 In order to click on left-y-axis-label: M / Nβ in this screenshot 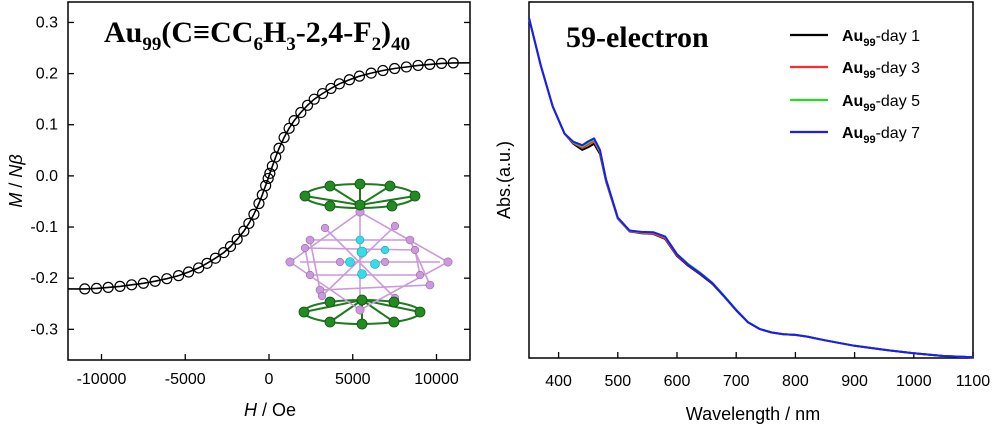, I will do `click(16, 180)`.